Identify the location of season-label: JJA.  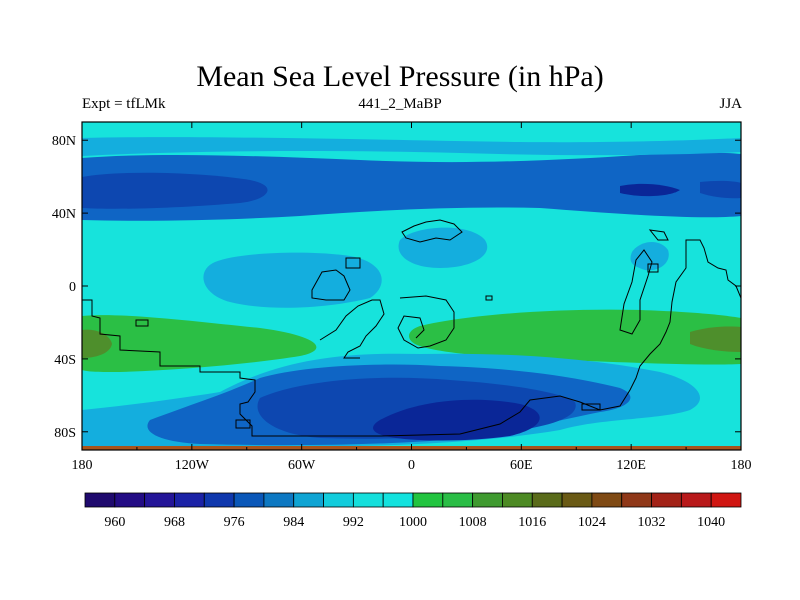
(730, 104).